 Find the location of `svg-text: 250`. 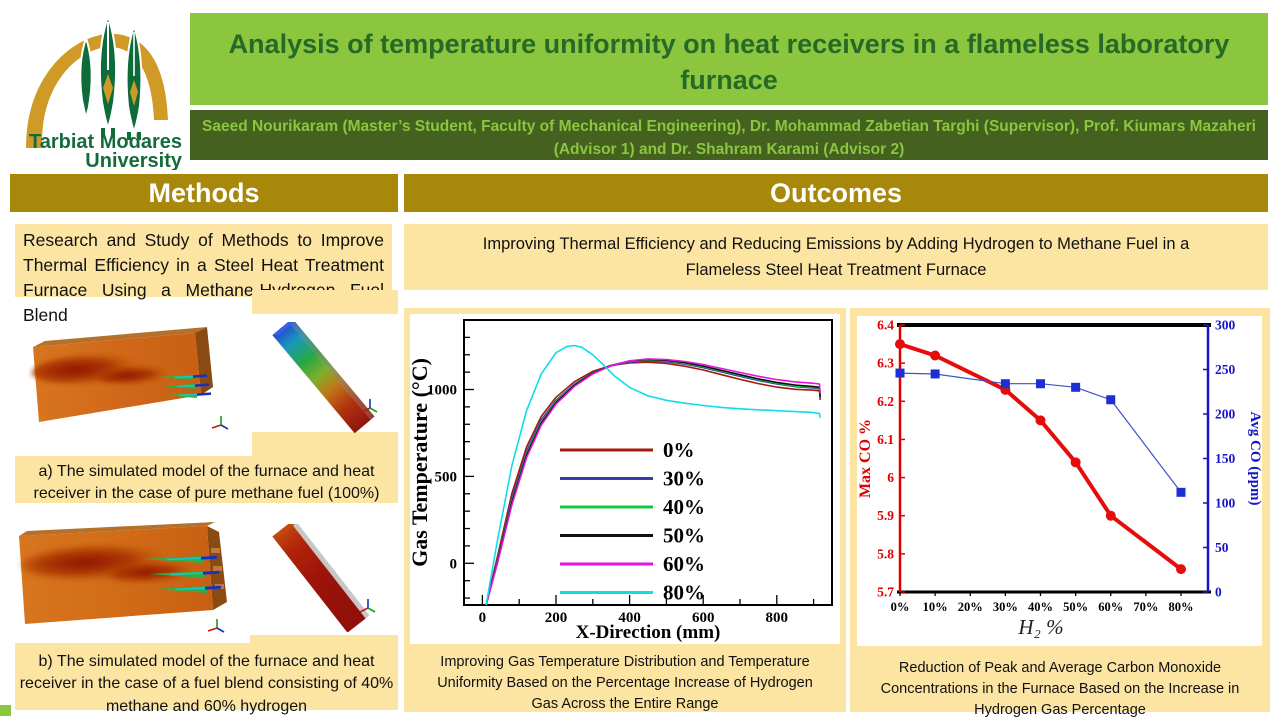

svg-text: 250 is located at coordinates (1225, 369).